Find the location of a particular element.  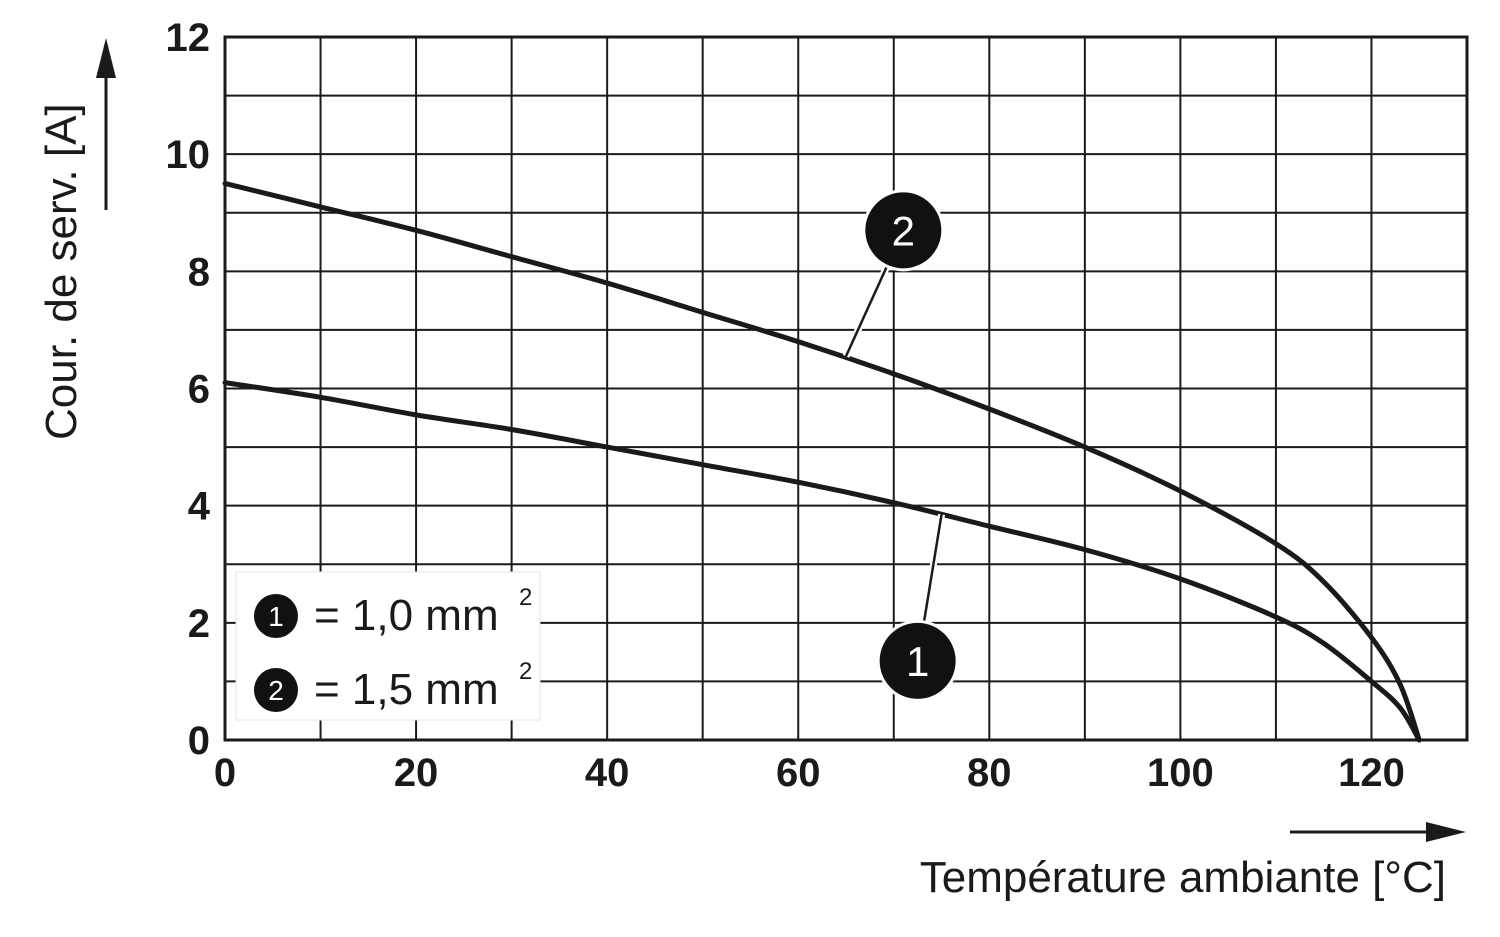

x-axis-arrow-head is located at coordinates (1446, 832).